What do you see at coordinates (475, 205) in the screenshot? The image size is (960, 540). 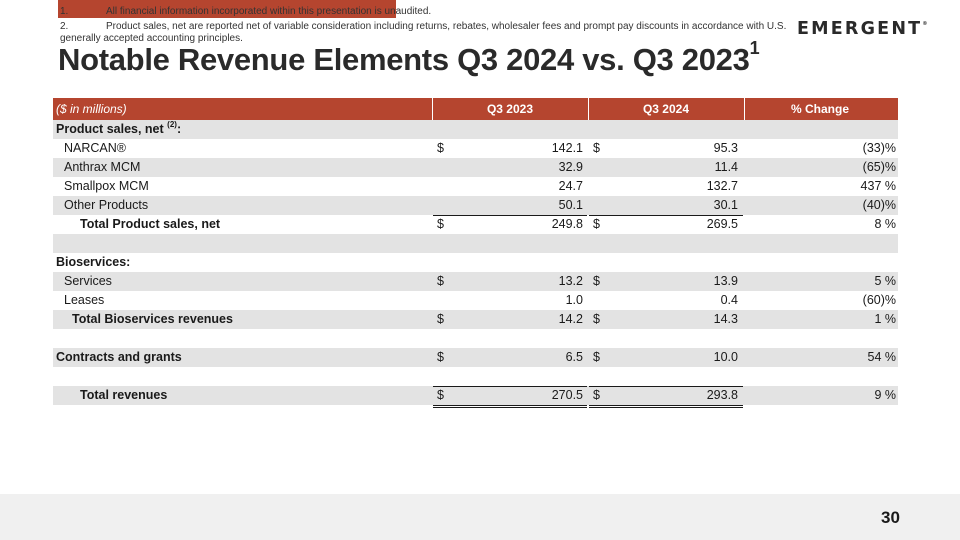 I see `table-row-other-products: Other Products 50.1 30.1 (40)%` at bounding box center [475, 205].